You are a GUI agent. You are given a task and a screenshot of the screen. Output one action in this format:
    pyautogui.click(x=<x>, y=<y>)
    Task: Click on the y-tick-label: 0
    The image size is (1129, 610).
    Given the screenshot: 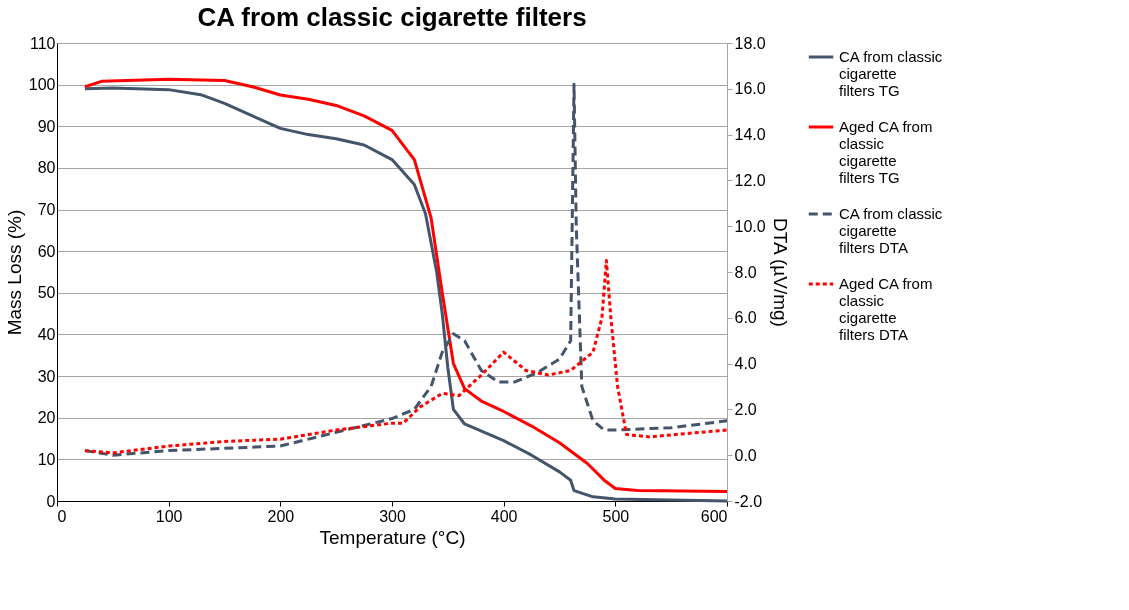 What is the action you would take?
    pyautogui.click(x=51, y=501)
    